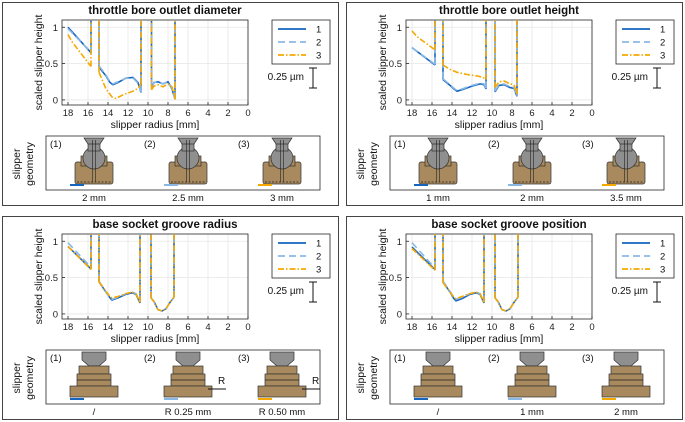 This screenshot has height=422, width=685. What do you see at coordinates (188, 412) in the screenshot?
I see `geometry-value: R 0.25 mm` at bounding box center [188, 412].